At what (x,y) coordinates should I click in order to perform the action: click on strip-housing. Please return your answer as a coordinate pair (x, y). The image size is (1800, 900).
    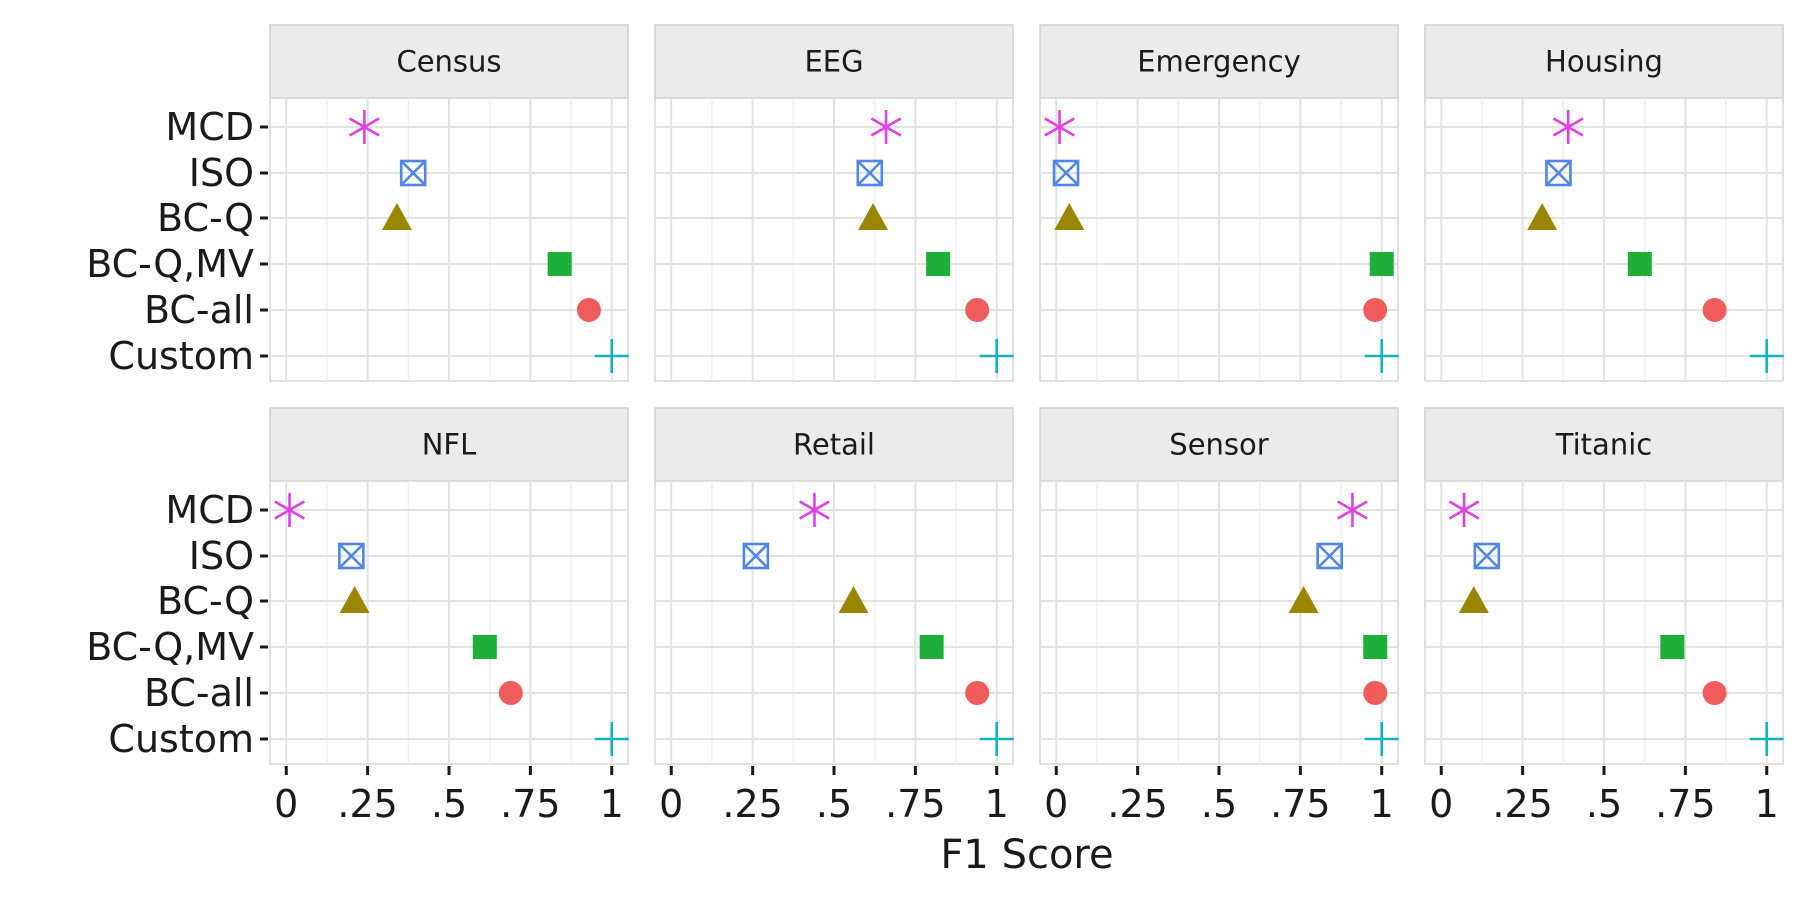
    Looking at the image, I should click on (1604, 61).